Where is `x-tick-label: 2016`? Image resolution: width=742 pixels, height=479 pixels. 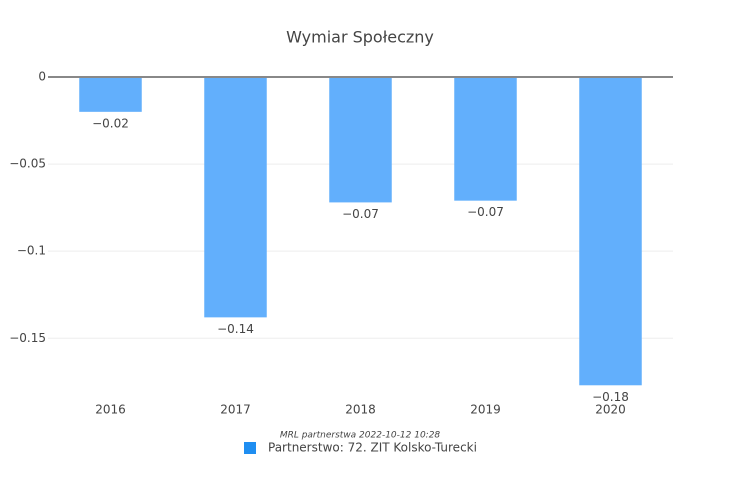
x-tick-label: 2016 is located at coordinates (110, 410).